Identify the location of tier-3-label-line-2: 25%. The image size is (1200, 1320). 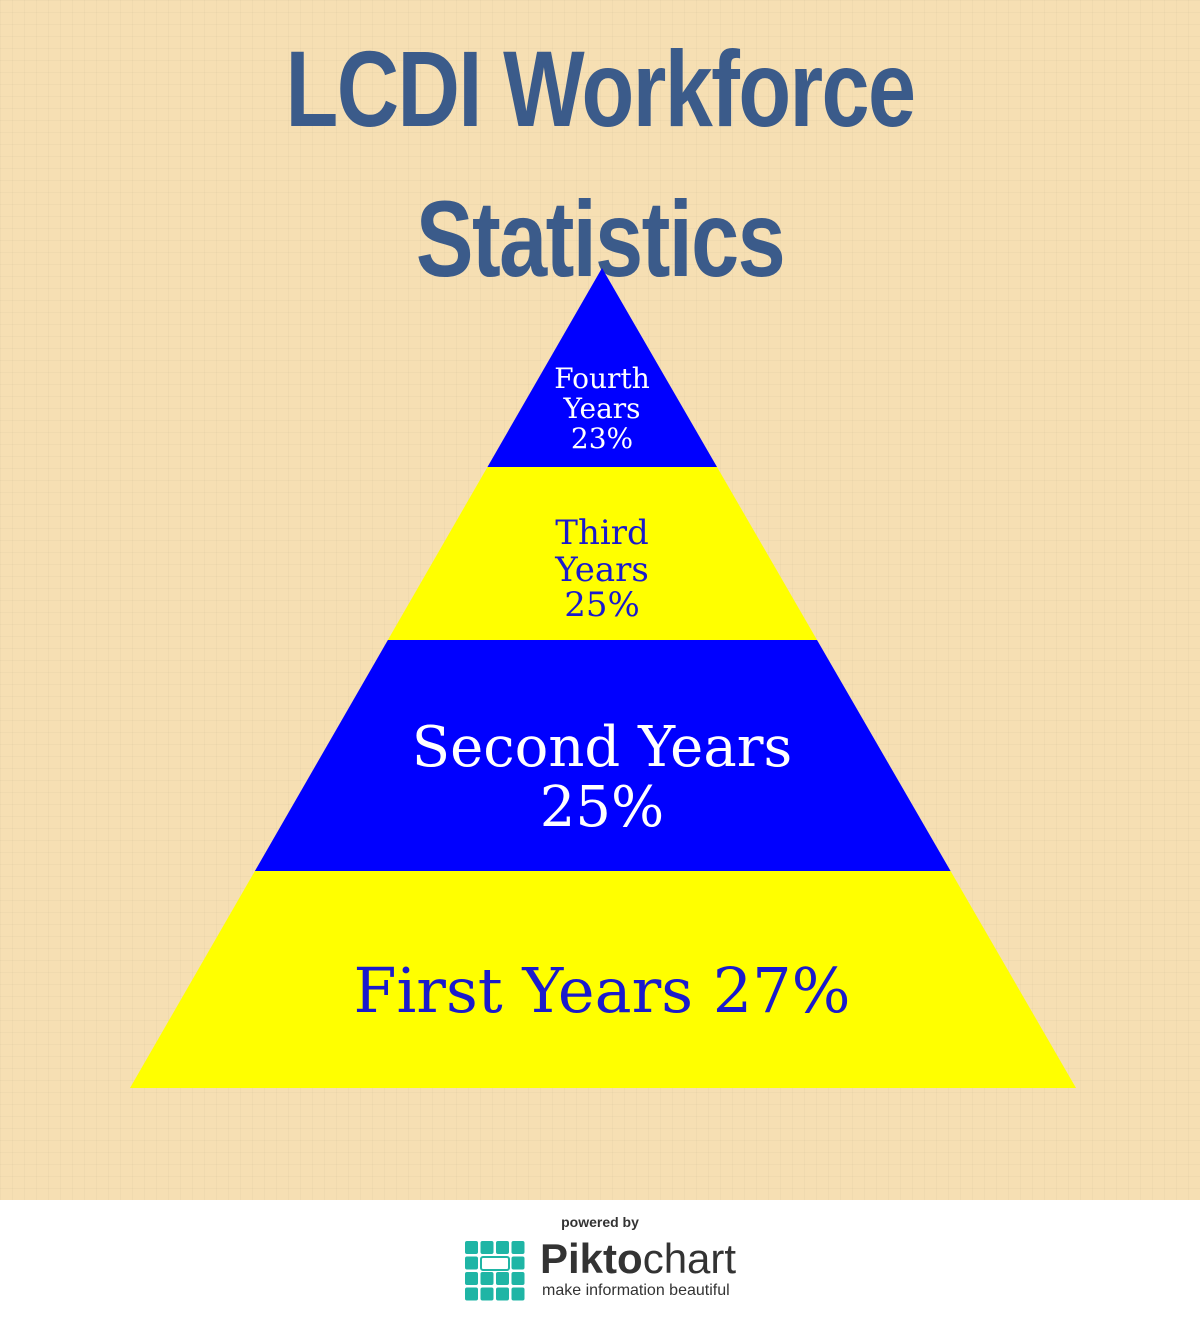
(602, 807).